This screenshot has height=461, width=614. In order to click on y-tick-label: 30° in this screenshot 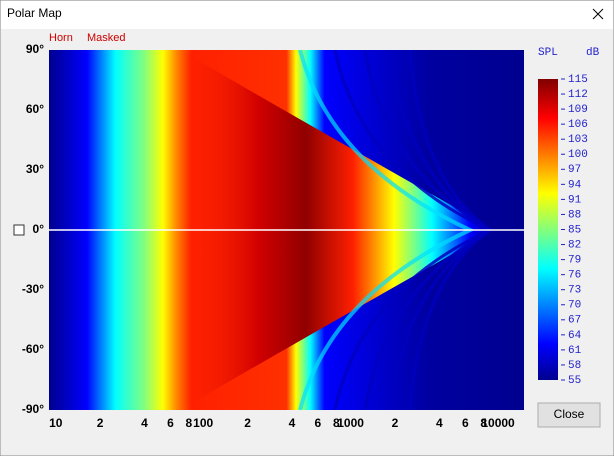, I will do `click(35, 169)`.